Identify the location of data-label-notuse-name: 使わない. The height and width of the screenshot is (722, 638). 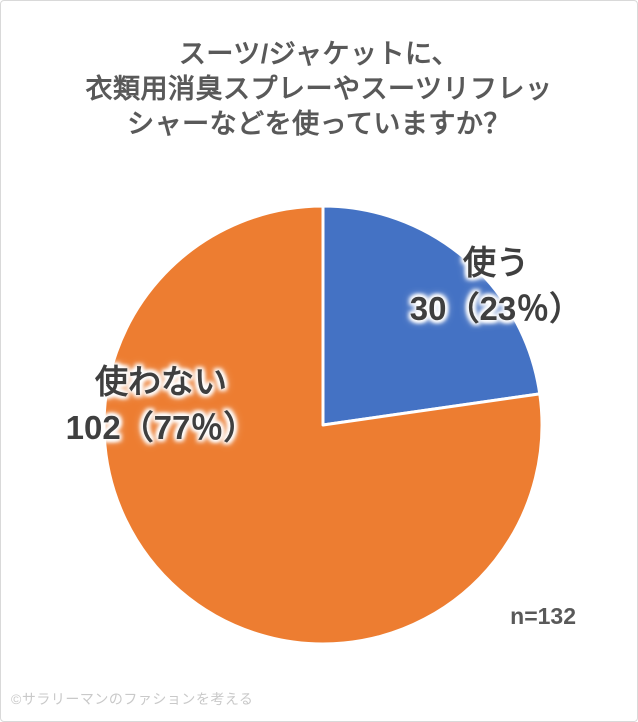
(160, 381).